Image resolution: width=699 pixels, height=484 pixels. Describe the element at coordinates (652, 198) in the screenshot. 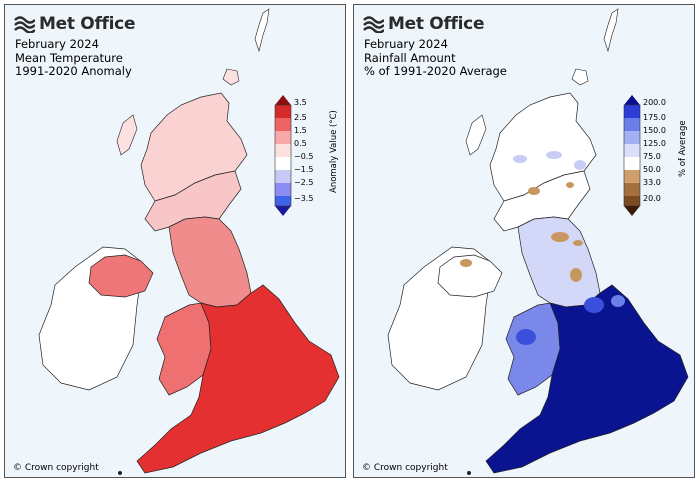

I see `legend-tick-7: 20.0` at that location.